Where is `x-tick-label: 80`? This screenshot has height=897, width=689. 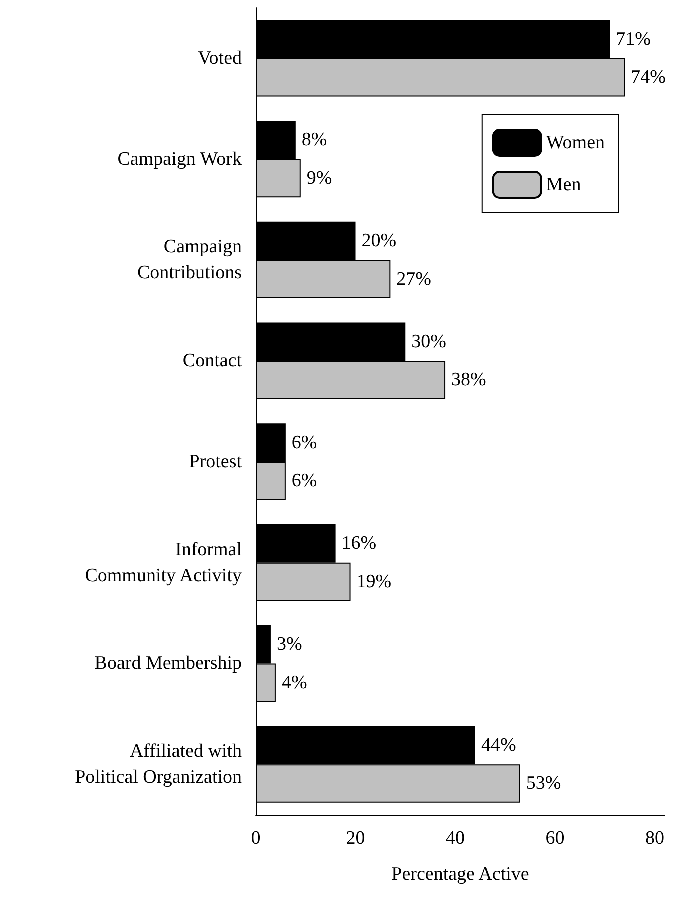 x-tick-label: 80 is located at coordinates (655, 838).